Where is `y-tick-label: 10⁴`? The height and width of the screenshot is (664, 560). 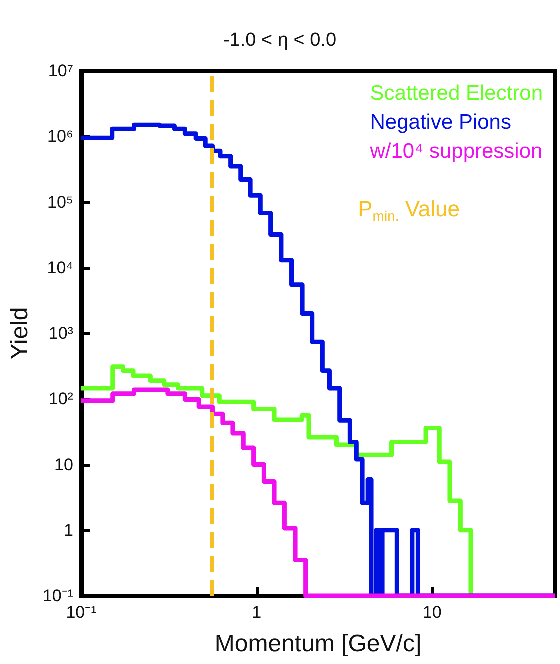
y-tick-label: 10⁴ is located at coordinates (60, 268).